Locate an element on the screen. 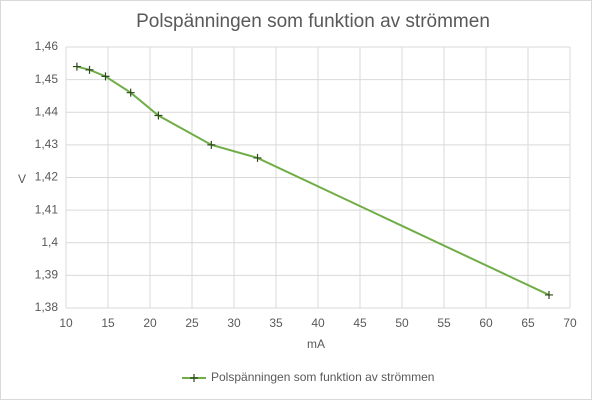 This screenshot has width=592, height=400. x-tick-label: 45 is located at coordinates (360, 323).